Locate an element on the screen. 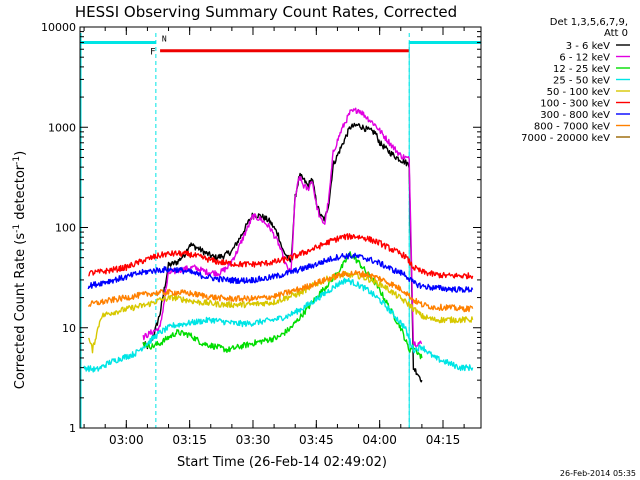  y-axis-label-sup2: -1 is located at coordinates (17, 160).